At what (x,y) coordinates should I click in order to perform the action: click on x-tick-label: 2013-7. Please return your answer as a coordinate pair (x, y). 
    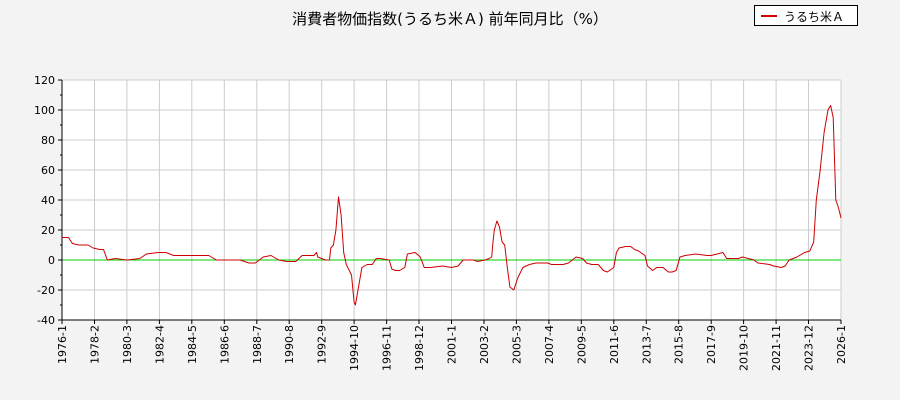
    Looking at the image, I should click on (646, 344).